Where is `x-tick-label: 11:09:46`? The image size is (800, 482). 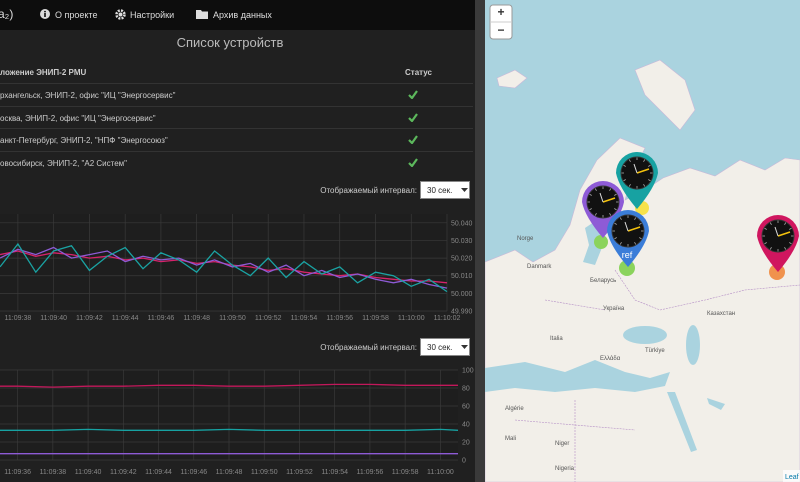 x-tick-label: 11:09:46 is located at coordinates (161, 318).